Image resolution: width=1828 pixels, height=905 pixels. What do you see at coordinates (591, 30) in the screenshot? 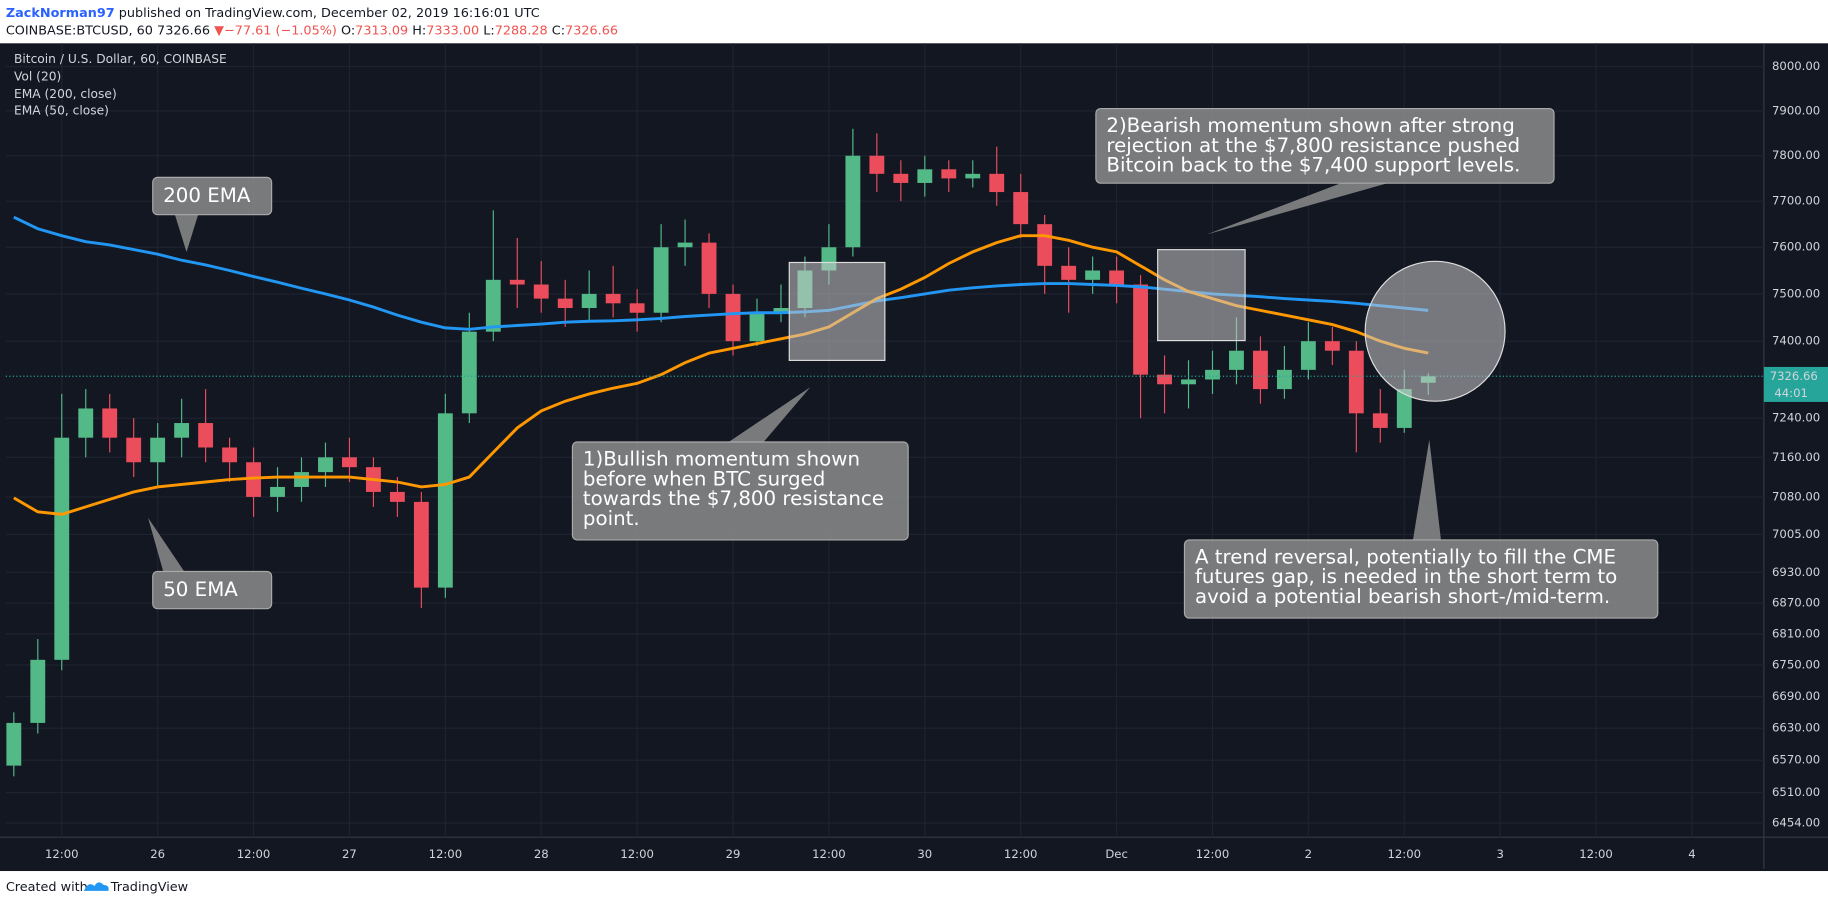
I see `c: 7326.66` at bounding box center [591, 30].